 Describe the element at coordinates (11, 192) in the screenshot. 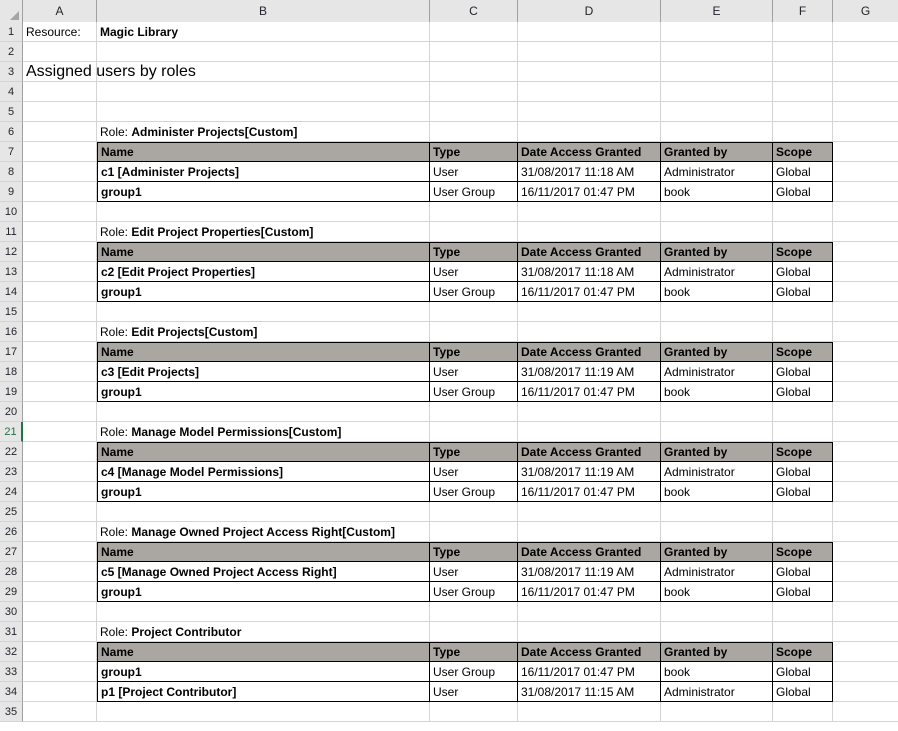

I see `row-header-9: 9` at that location.